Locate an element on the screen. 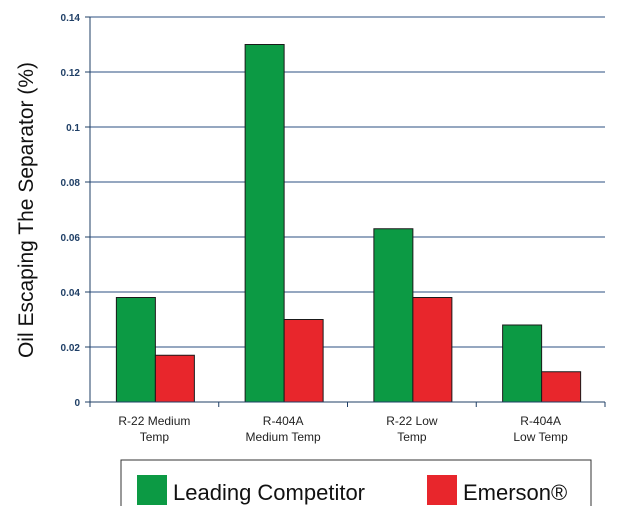 This screenshot has width=617, height=506. x-tick-label: R-22 Low is located at coordinates (412, 421).